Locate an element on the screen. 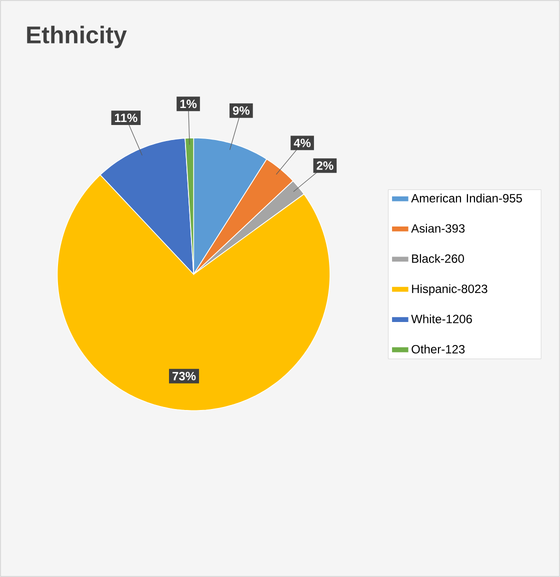 Image resolution: width=560 pixels, height=577 pixels. data-label: 11% is located at coordinates (126, 118).